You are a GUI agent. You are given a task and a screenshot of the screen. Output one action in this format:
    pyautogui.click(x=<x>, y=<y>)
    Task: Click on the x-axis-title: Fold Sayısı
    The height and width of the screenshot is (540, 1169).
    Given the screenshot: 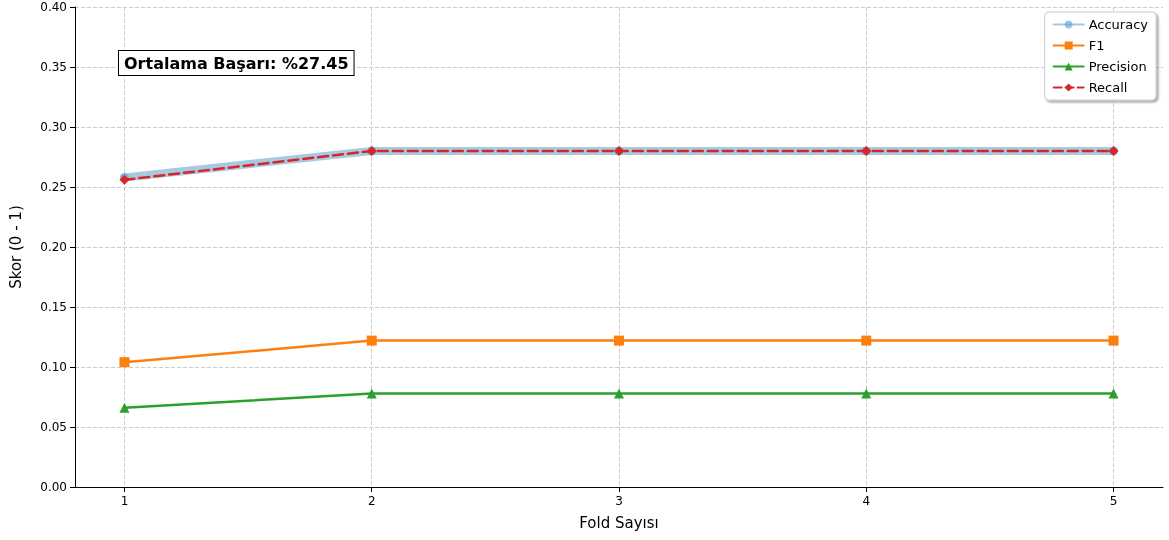 What is the action you would take?
    pyautogui.click(x=619, y=522)
    